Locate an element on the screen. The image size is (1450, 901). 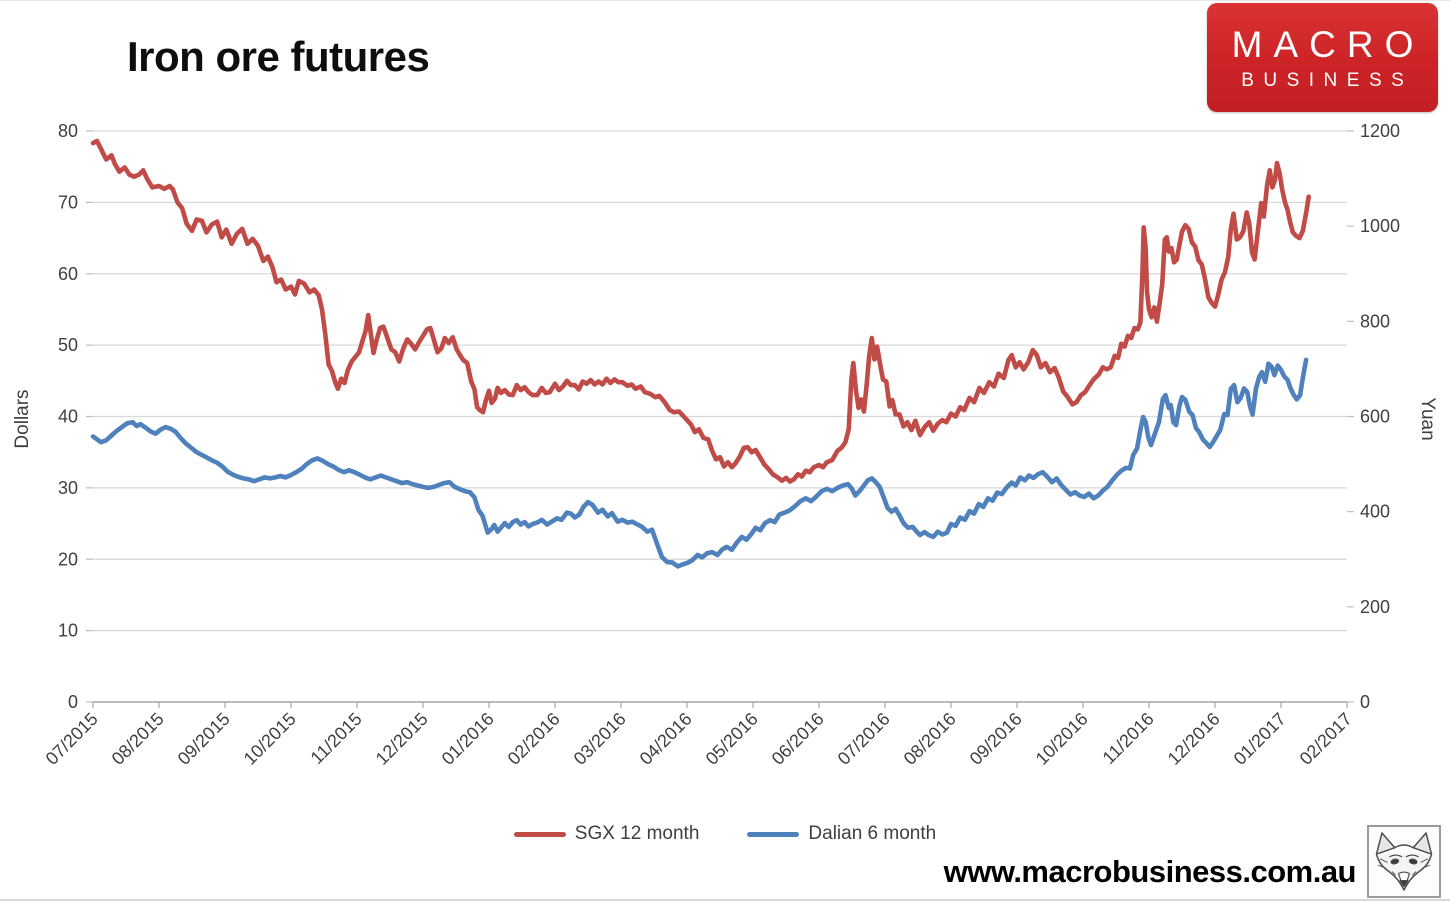
x-tick-label: 12/2016 is located at coordinates (1194, 739).